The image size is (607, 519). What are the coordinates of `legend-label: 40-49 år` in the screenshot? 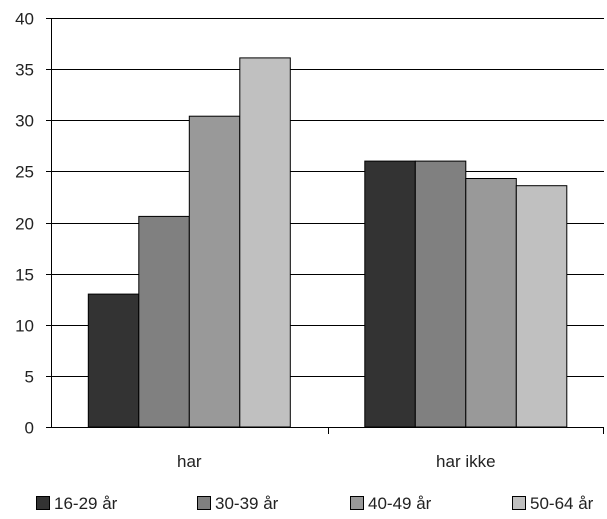 It's located at (400, 503).